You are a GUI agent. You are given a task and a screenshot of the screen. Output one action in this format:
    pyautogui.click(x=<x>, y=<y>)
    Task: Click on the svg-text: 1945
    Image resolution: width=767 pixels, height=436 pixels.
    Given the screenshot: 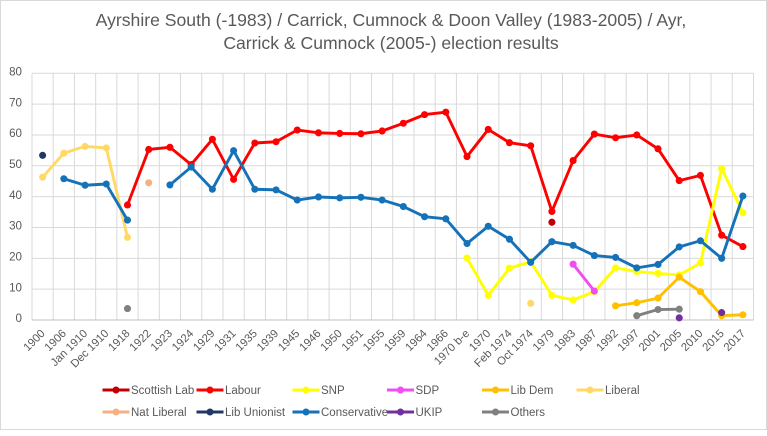 What is the action you would take?
    pyautogui.click(x=289, y=341)
    